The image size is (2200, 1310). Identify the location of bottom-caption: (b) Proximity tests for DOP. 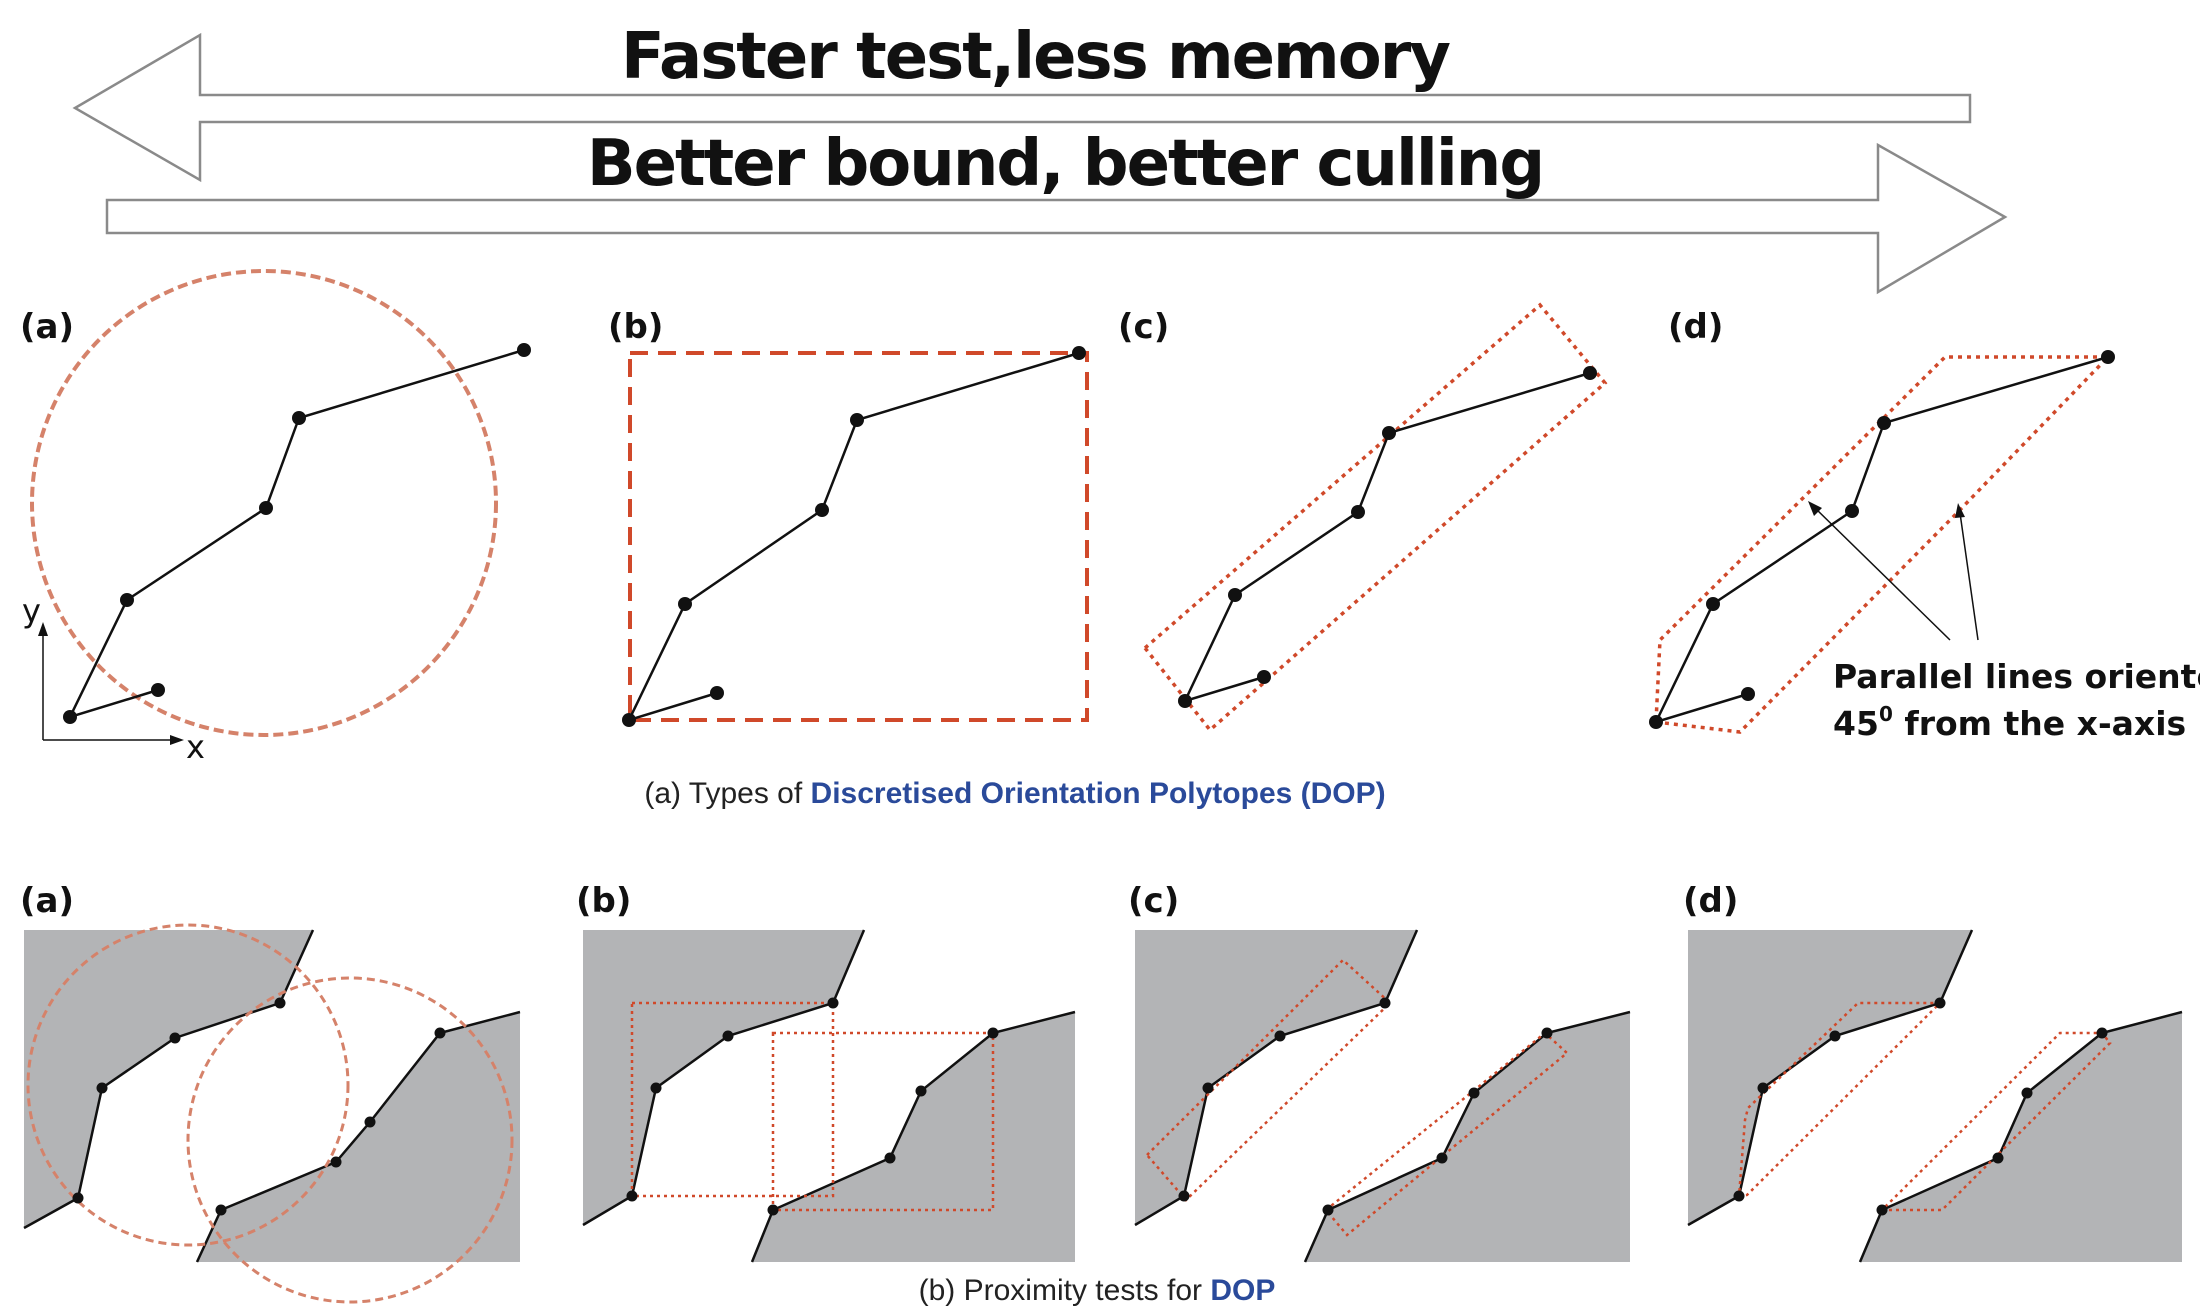
(1097, 1290).